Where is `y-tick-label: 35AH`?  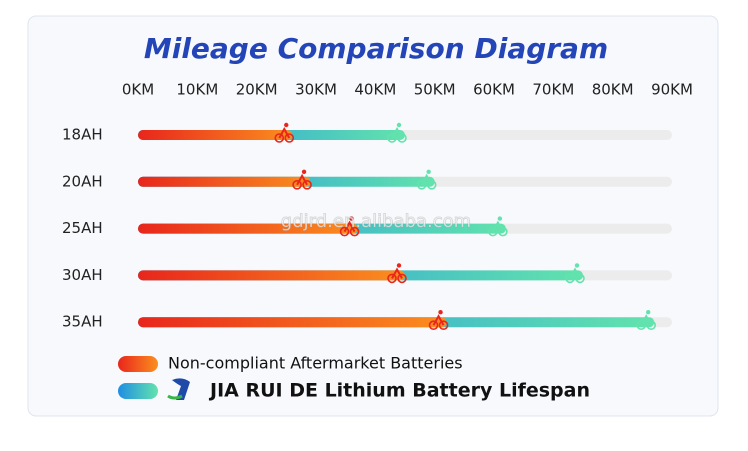 y-tick-label: 35AH is located at coordinates (82, 322).